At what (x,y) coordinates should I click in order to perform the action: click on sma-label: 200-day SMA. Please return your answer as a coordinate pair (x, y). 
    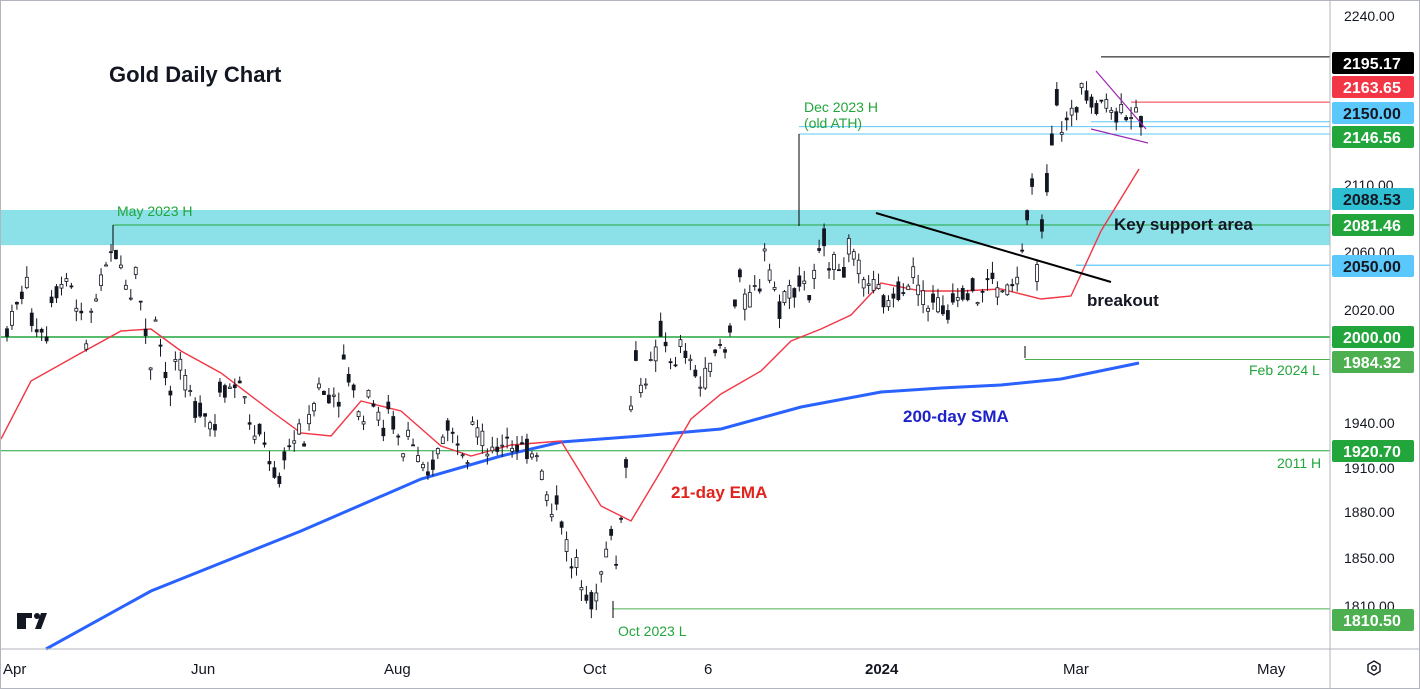
    Looking at the image, I should click on (956, 416).